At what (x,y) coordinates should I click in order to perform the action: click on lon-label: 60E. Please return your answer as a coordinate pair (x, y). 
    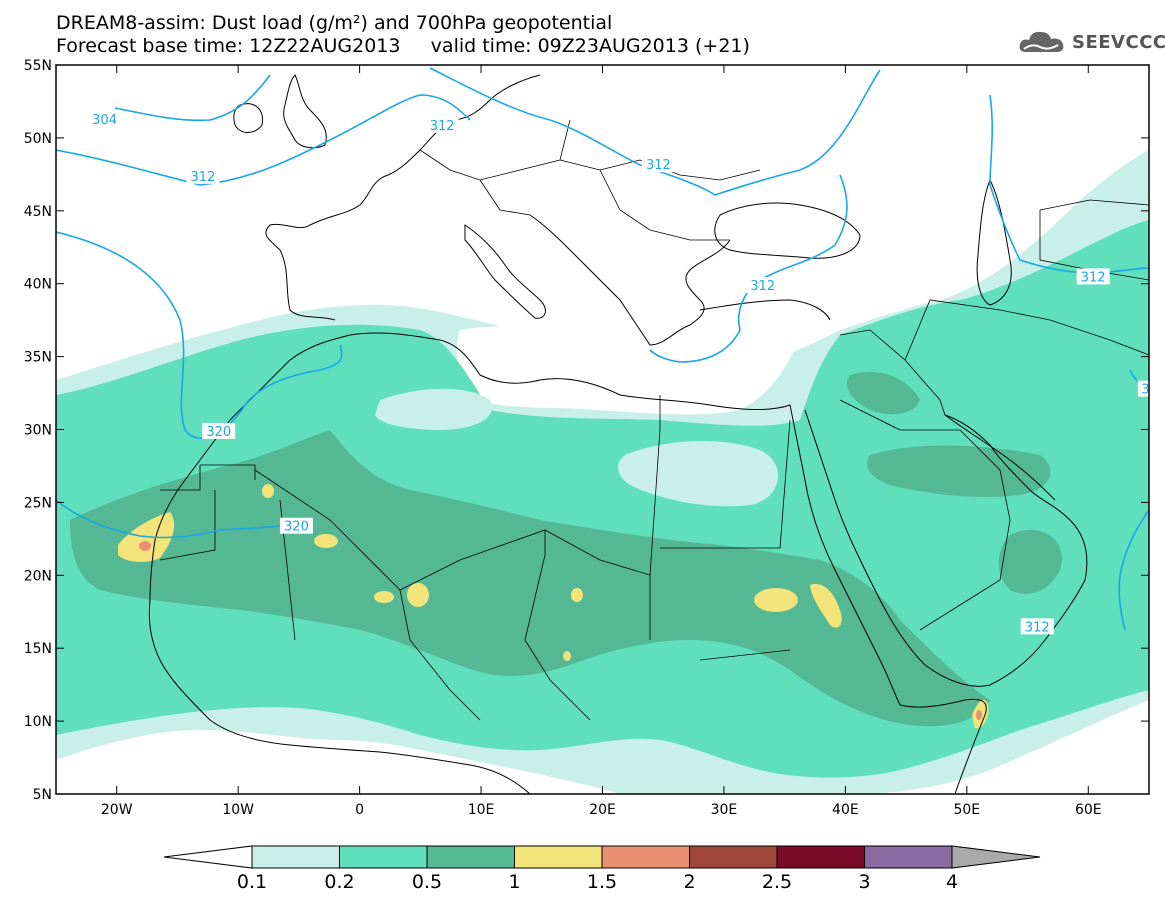
    Looking at the image, I should click on (1088, 810).